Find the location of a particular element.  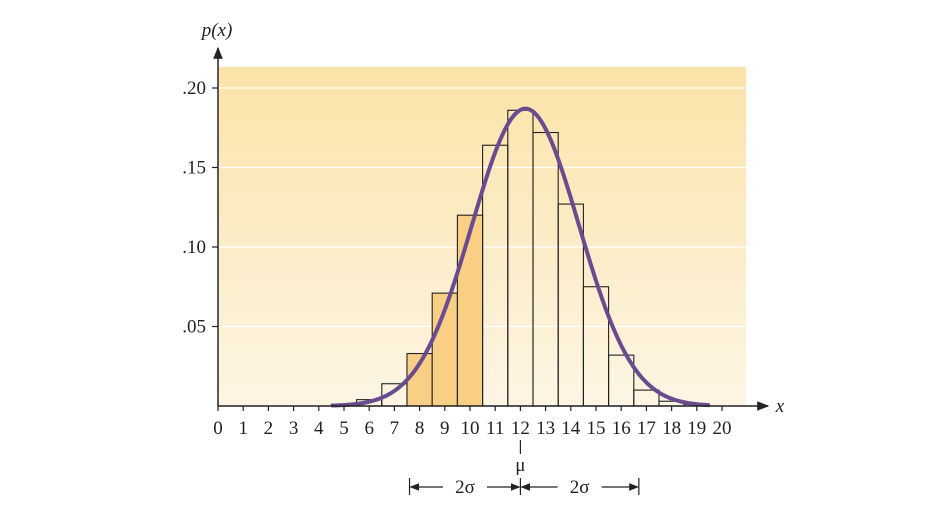

y-tick-label-3: .20 is located at coordinates (194, 88).